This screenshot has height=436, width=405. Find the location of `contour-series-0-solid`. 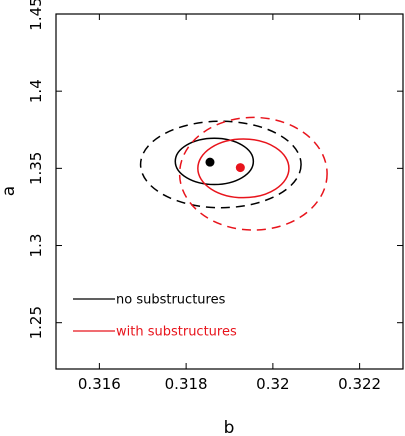

contour-series-0-solid is located at coordinates (214, 161).